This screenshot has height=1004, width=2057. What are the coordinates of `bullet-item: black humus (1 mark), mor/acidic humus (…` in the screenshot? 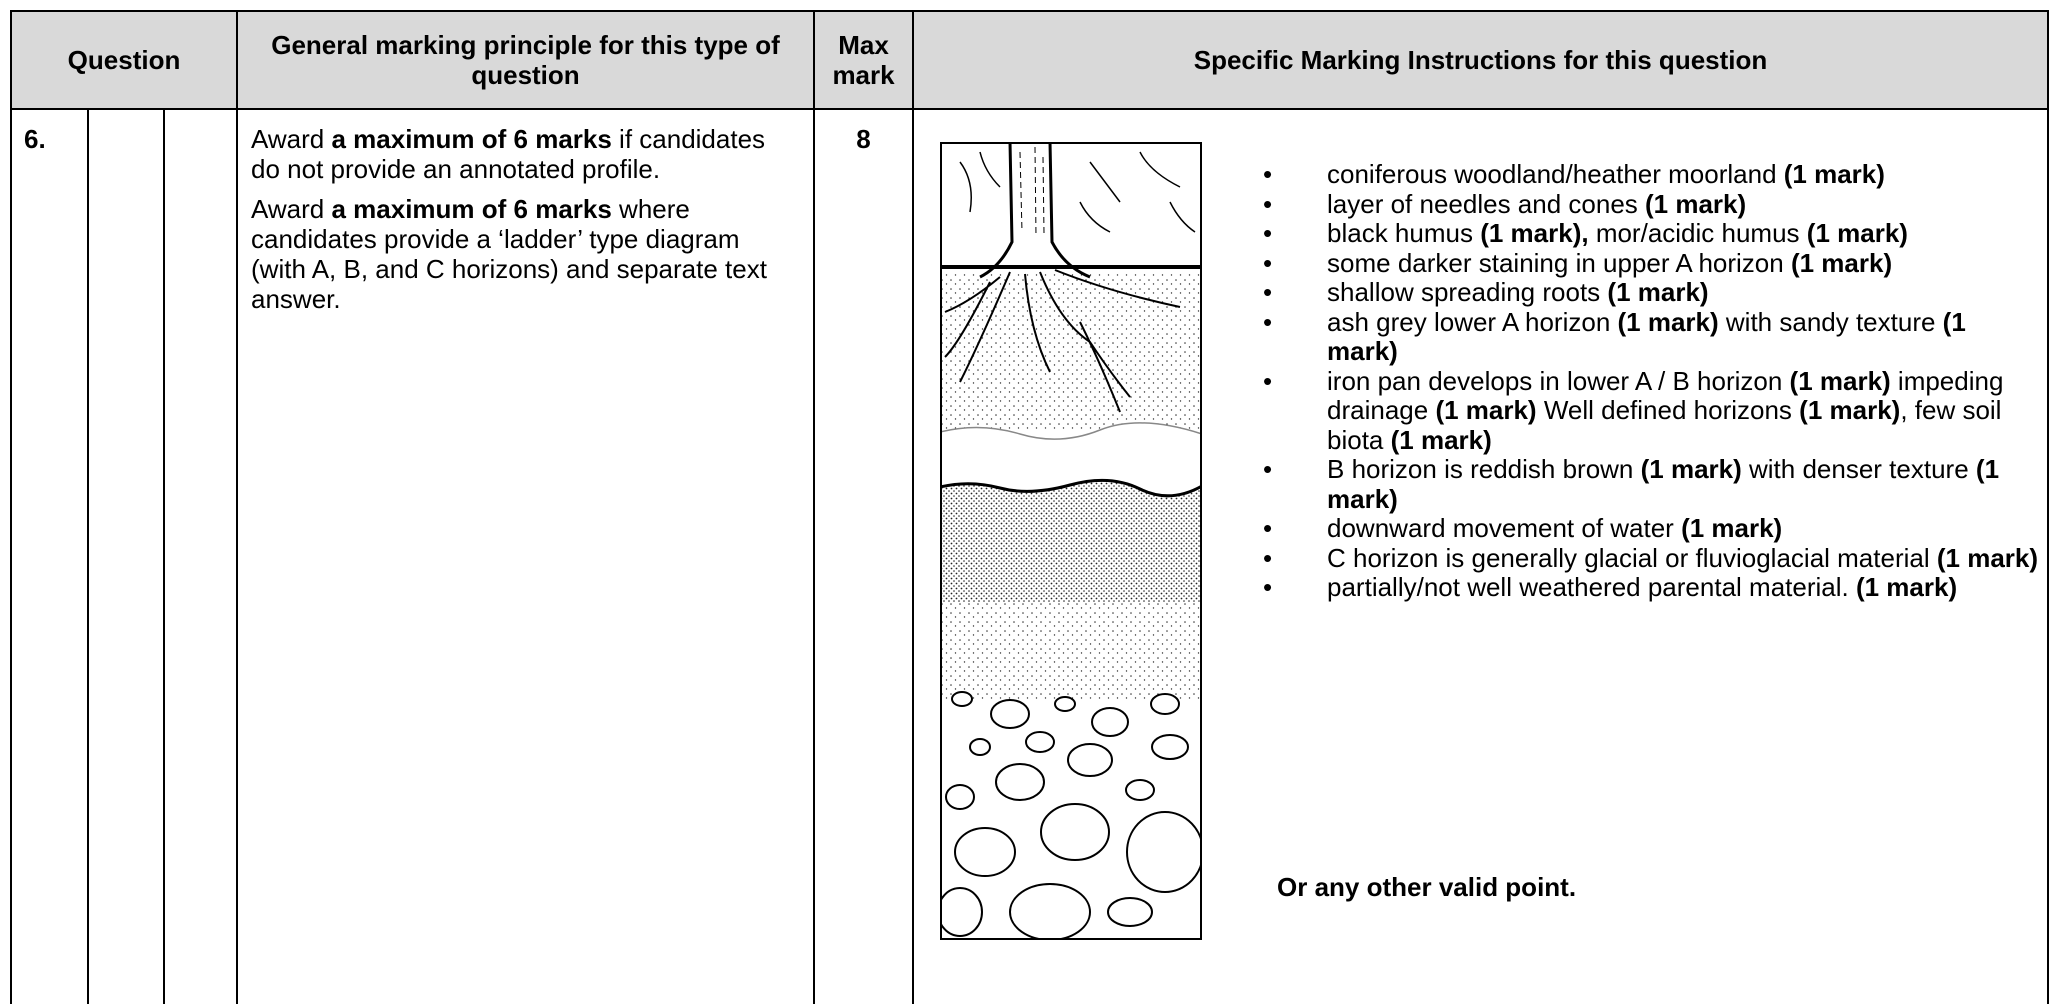 It's located at (1652, 233).